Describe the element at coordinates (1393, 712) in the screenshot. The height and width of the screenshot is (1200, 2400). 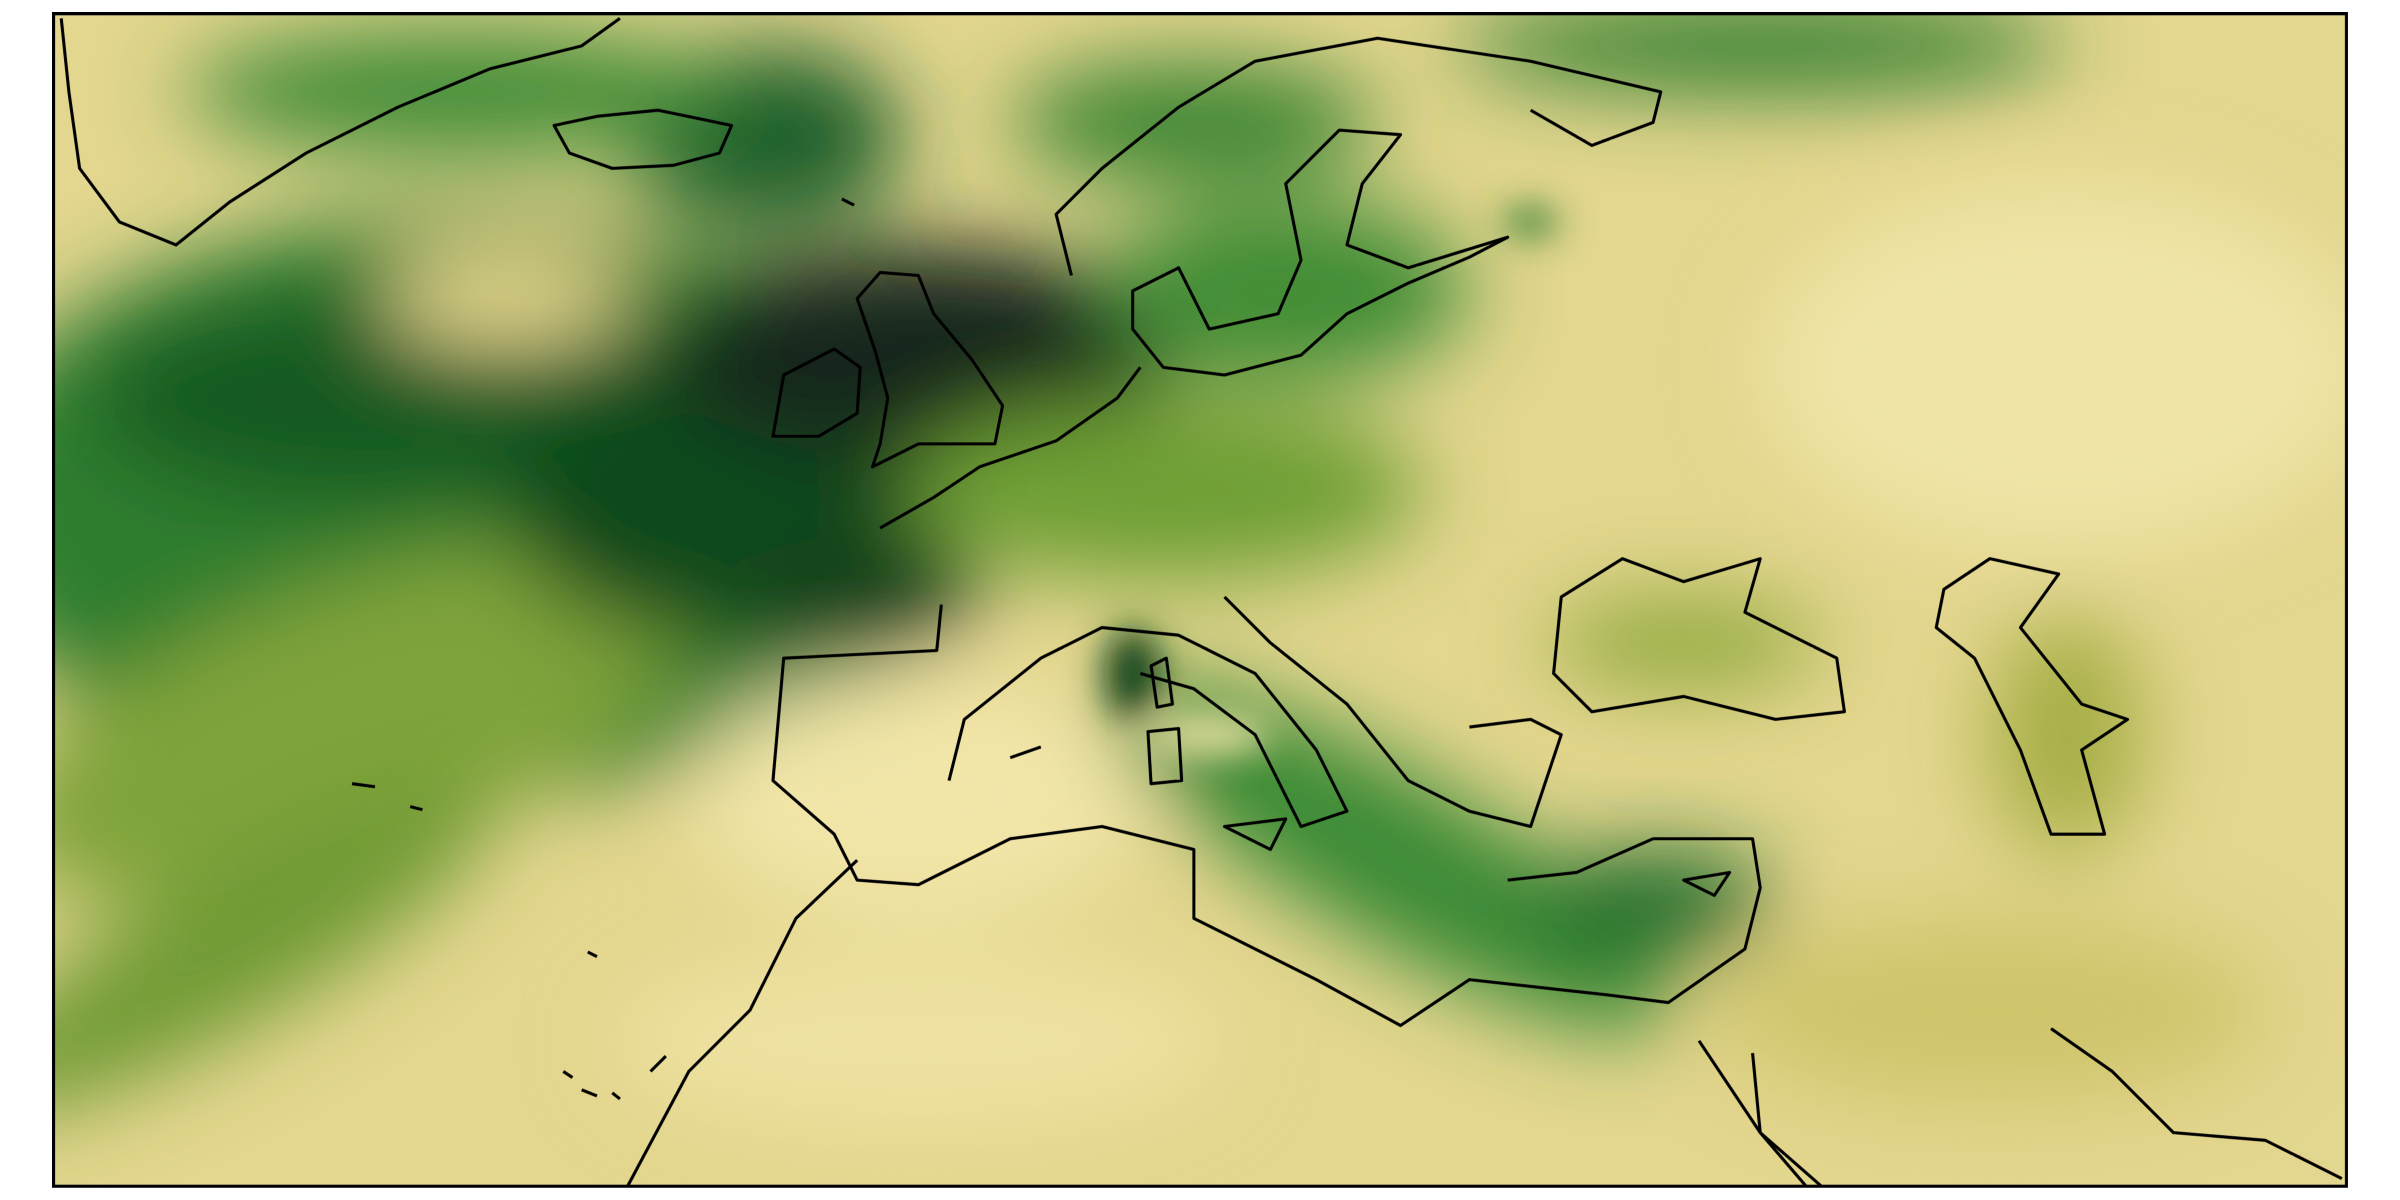
I see `balkan-coast` at that location.